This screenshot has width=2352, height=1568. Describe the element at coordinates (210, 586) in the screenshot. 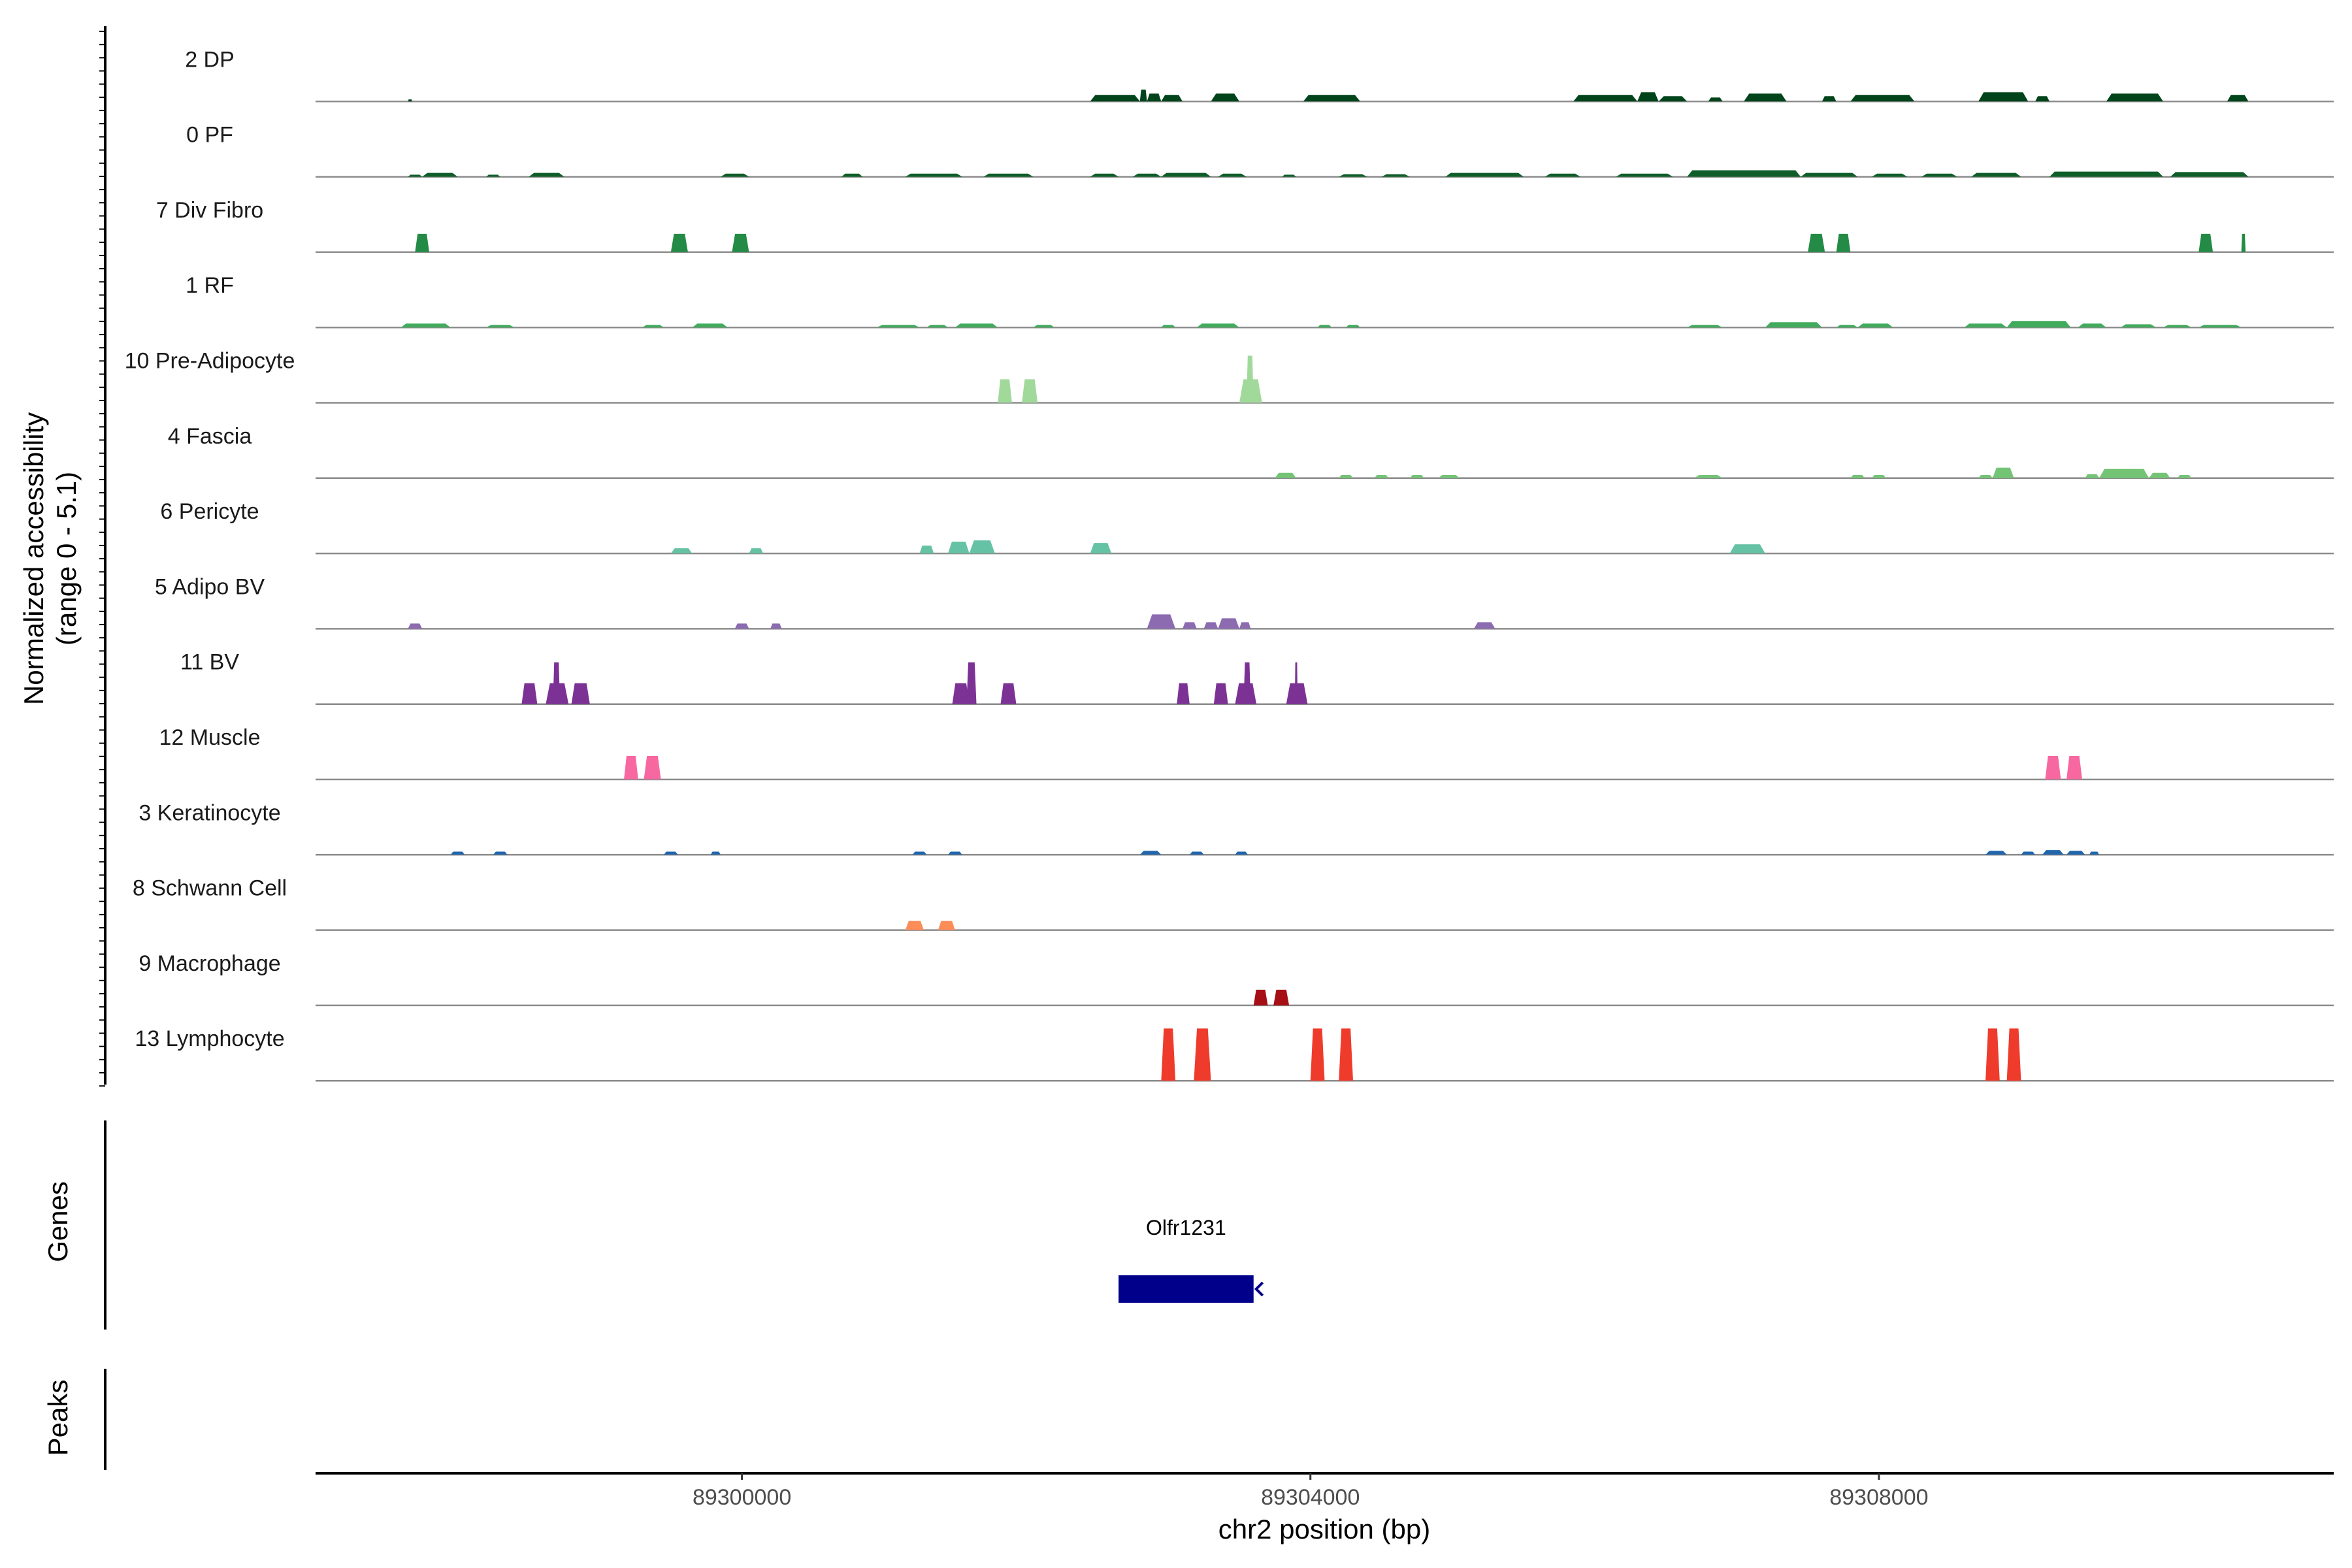

I see `track-label: 5 Adipo BV` at that location.